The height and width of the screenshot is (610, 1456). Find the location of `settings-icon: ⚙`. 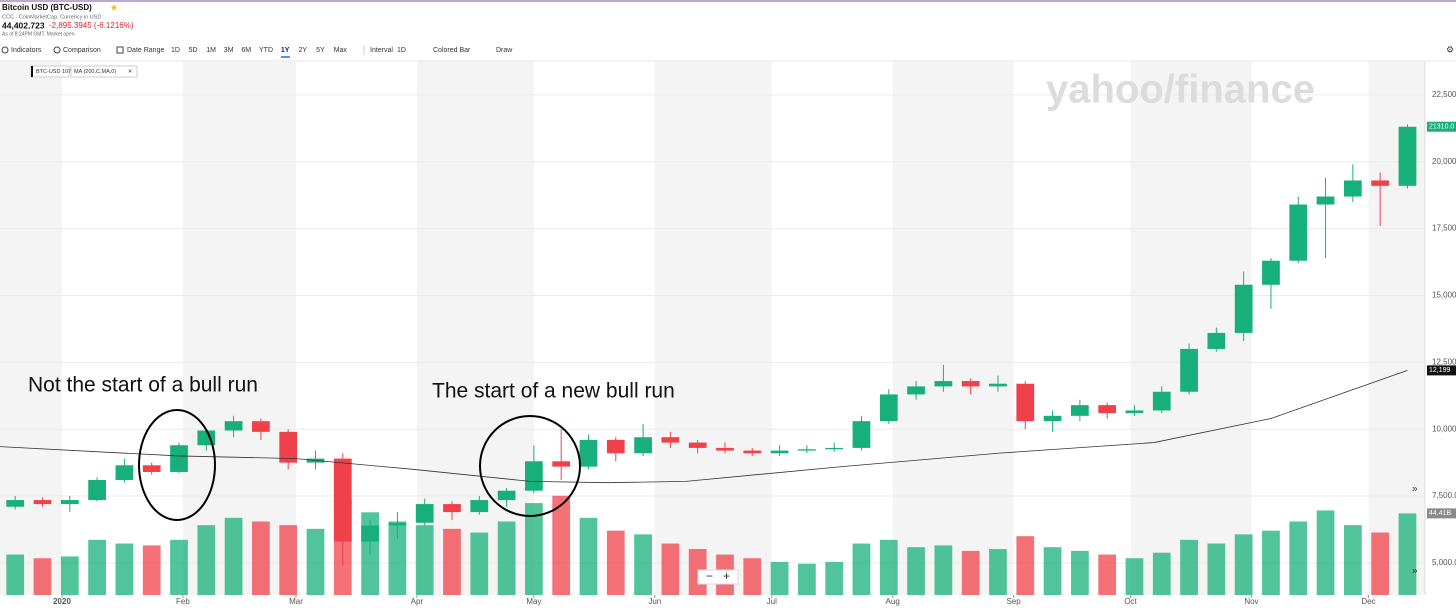

settings-icon: ⚙ is located at coordinates (1450, 49).